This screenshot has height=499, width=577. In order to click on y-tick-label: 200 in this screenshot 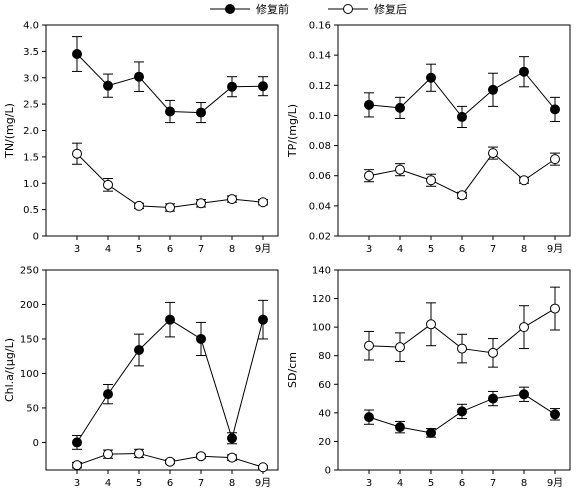, I will do `click(29, 305)`.